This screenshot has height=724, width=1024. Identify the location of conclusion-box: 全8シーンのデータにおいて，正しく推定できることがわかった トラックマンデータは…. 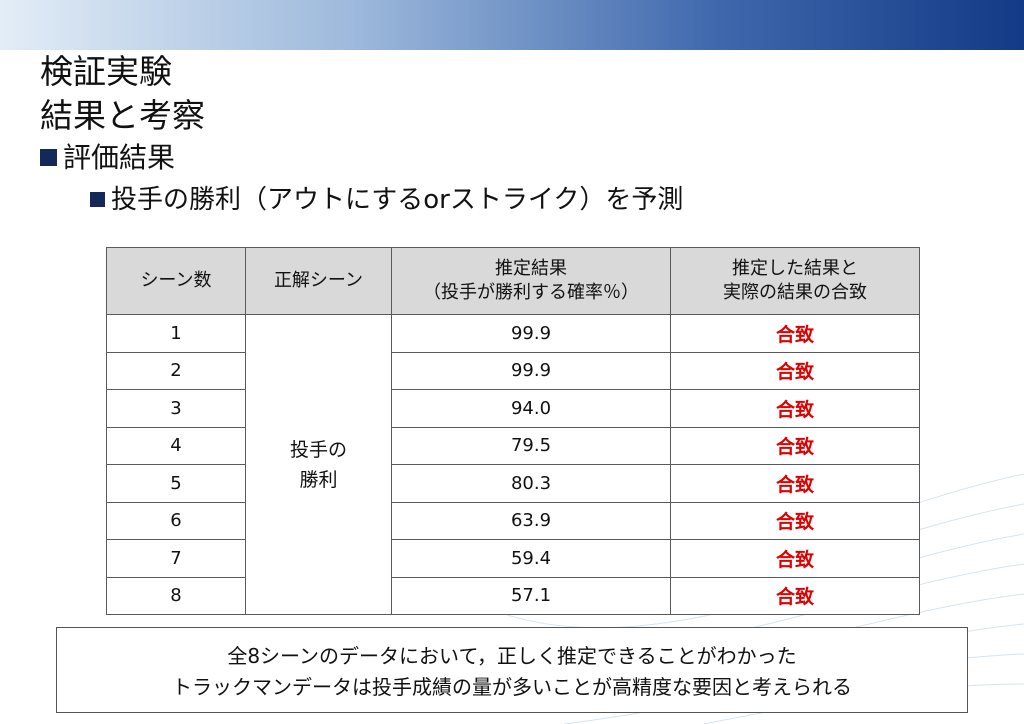
(512, 670).